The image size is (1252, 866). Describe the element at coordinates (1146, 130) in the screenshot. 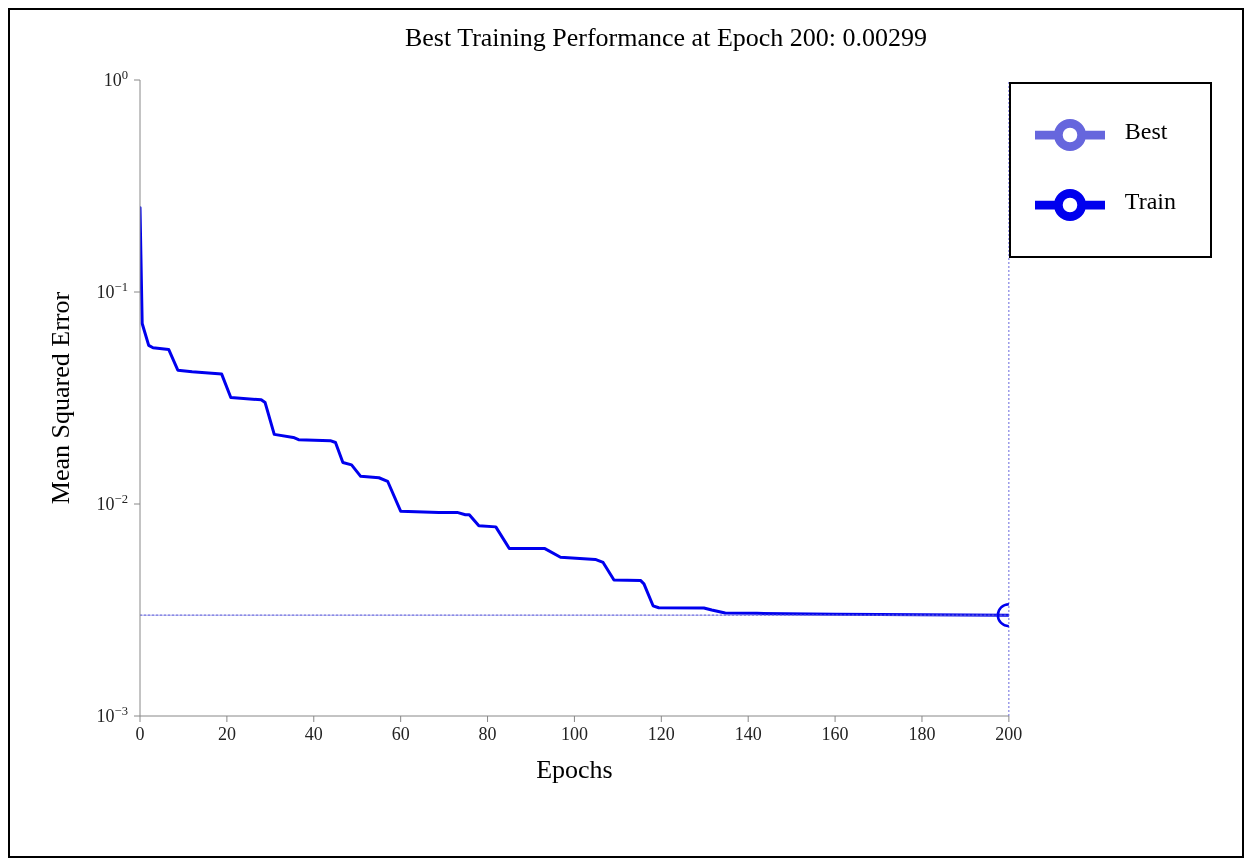

I see `legend-label: Best` at that location.